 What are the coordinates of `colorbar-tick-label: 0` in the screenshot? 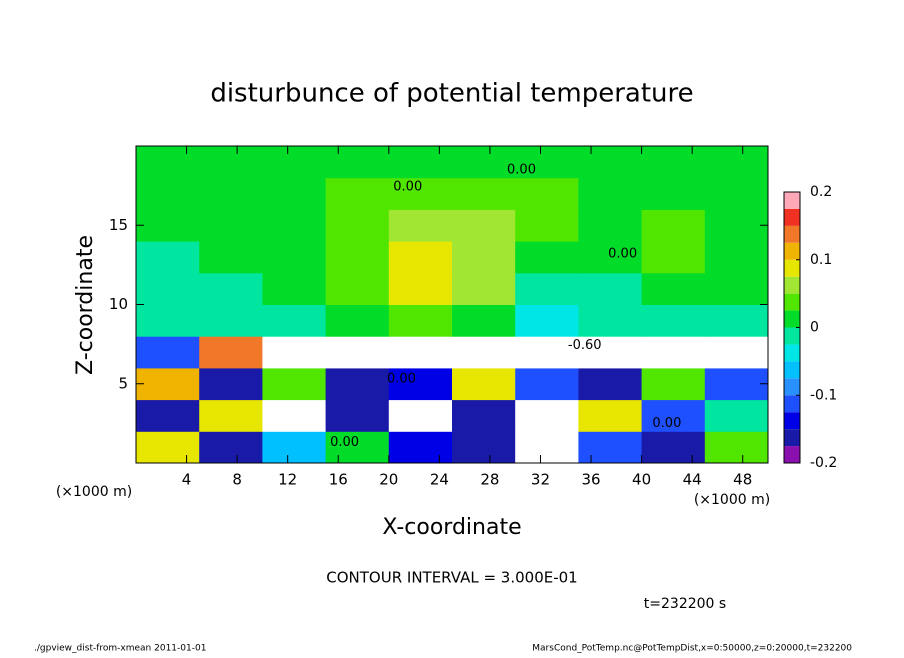 It's located at (814, 328).